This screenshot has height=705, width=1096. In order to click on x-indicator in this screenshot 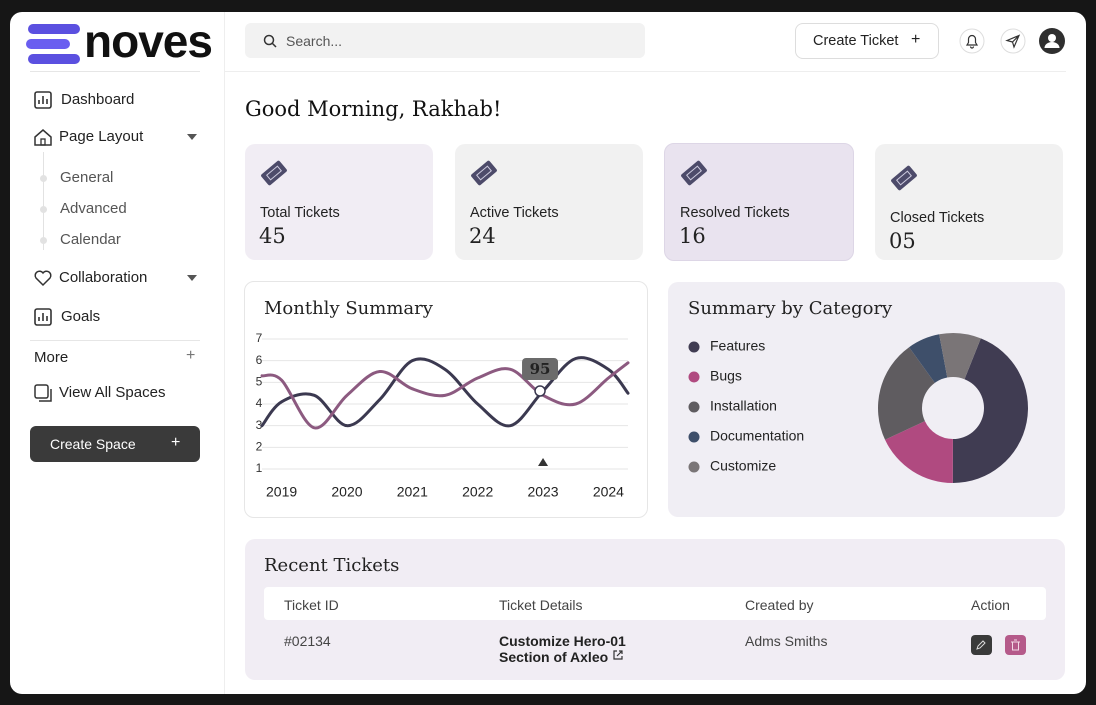, I will do `click(543, 462)`.